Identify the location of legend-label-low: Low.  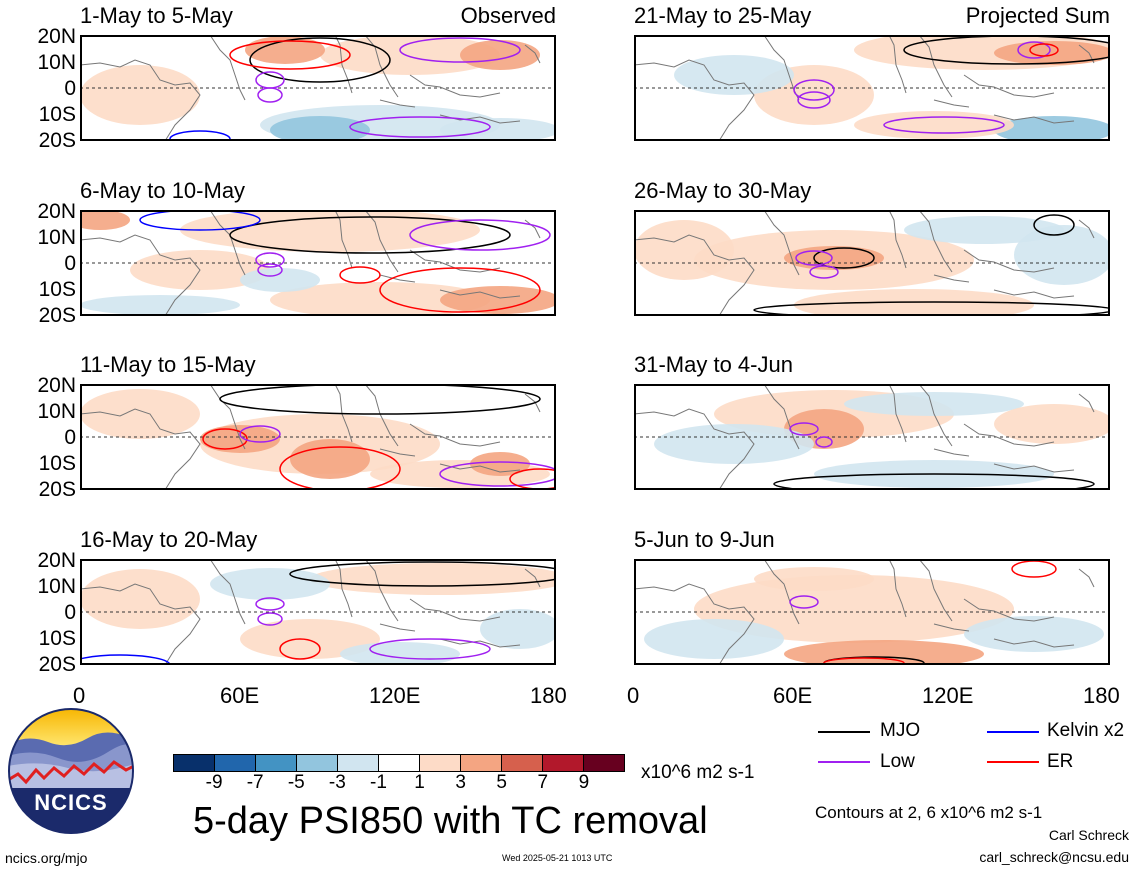
(897, 761).